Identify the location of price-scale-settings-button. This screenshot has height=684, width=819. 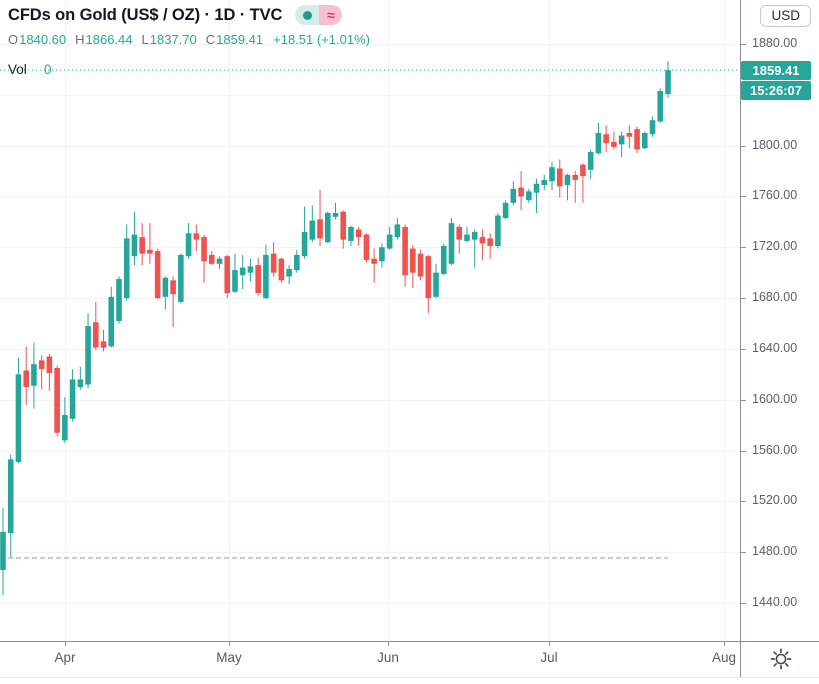
(781, 659).